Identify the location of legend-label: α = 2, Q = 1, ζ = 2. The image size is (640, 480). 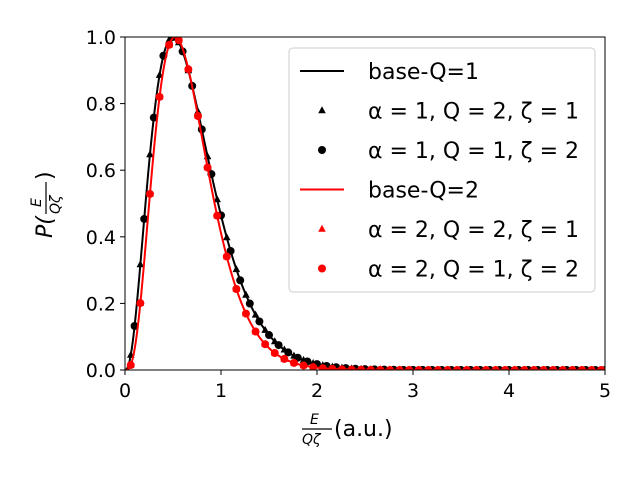
(473, 270).